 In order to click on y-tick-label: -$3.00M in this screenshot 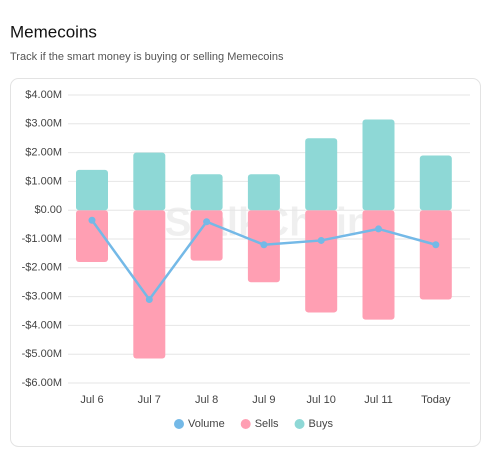, I will do `click(42, 297)`.